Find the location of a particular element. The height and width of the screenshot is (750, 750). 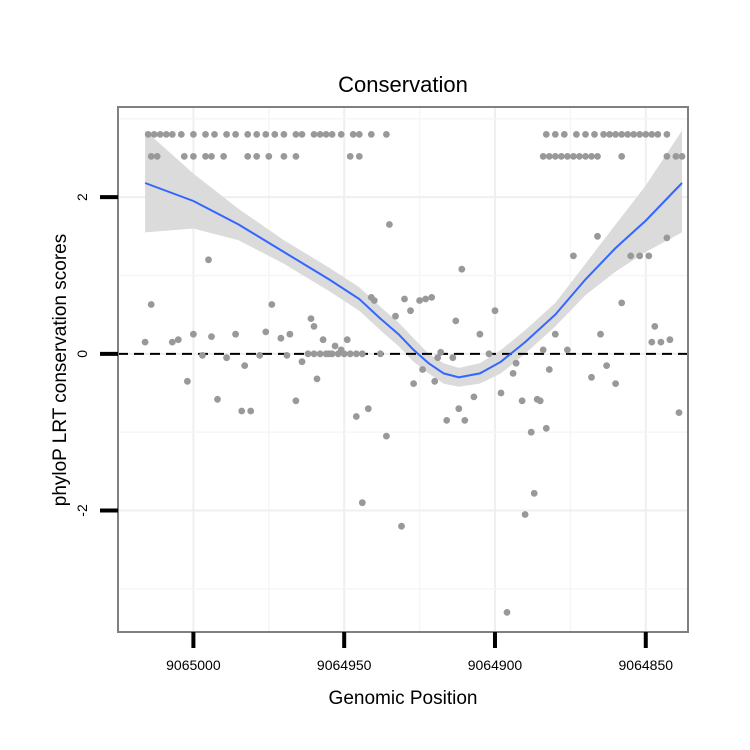

x-axis-label: Genomic Position is located at coordinates (403, 698).